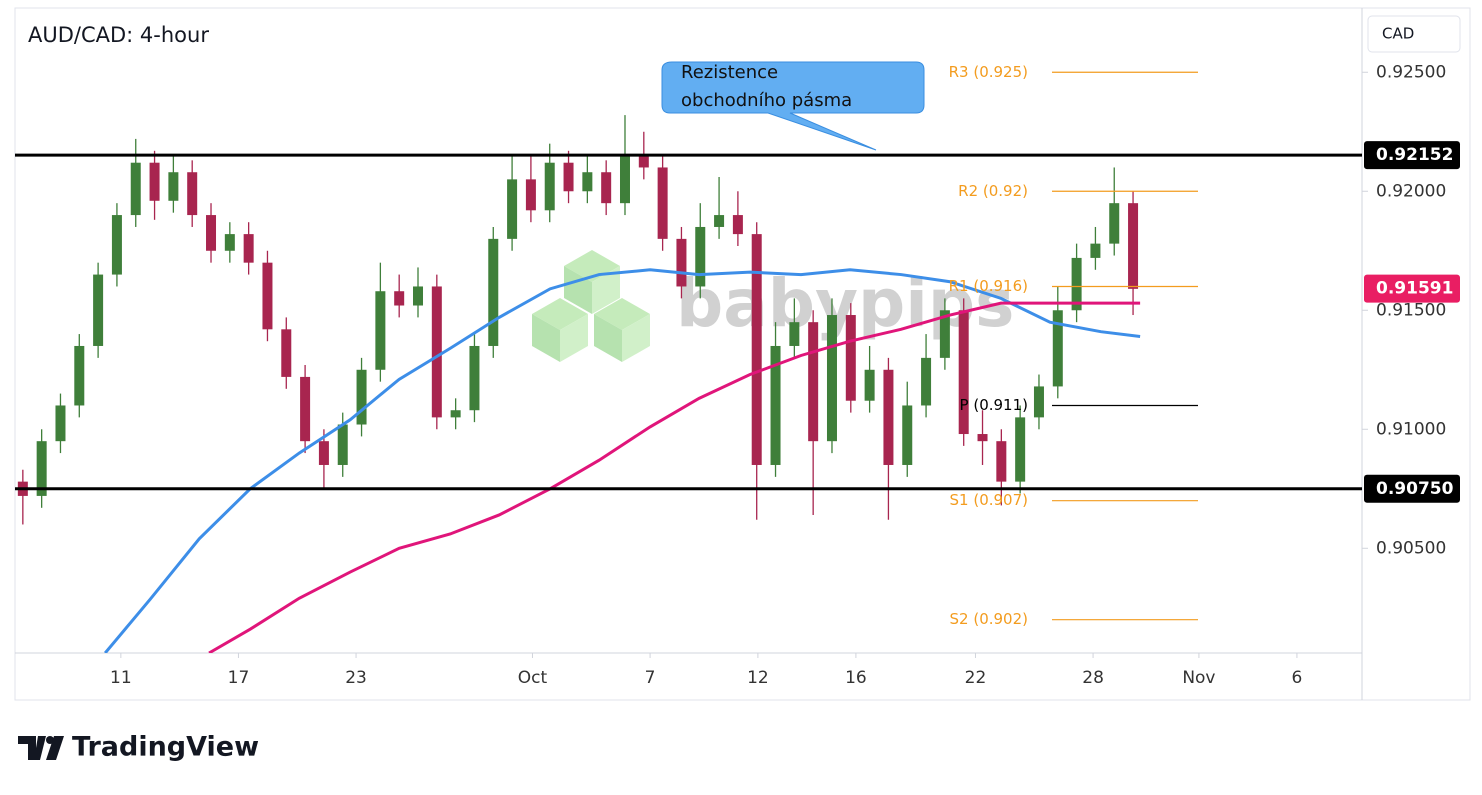 This screenshot has width=1482, height=795. I want to click on currency-label: CAD, so click(1398, 34).